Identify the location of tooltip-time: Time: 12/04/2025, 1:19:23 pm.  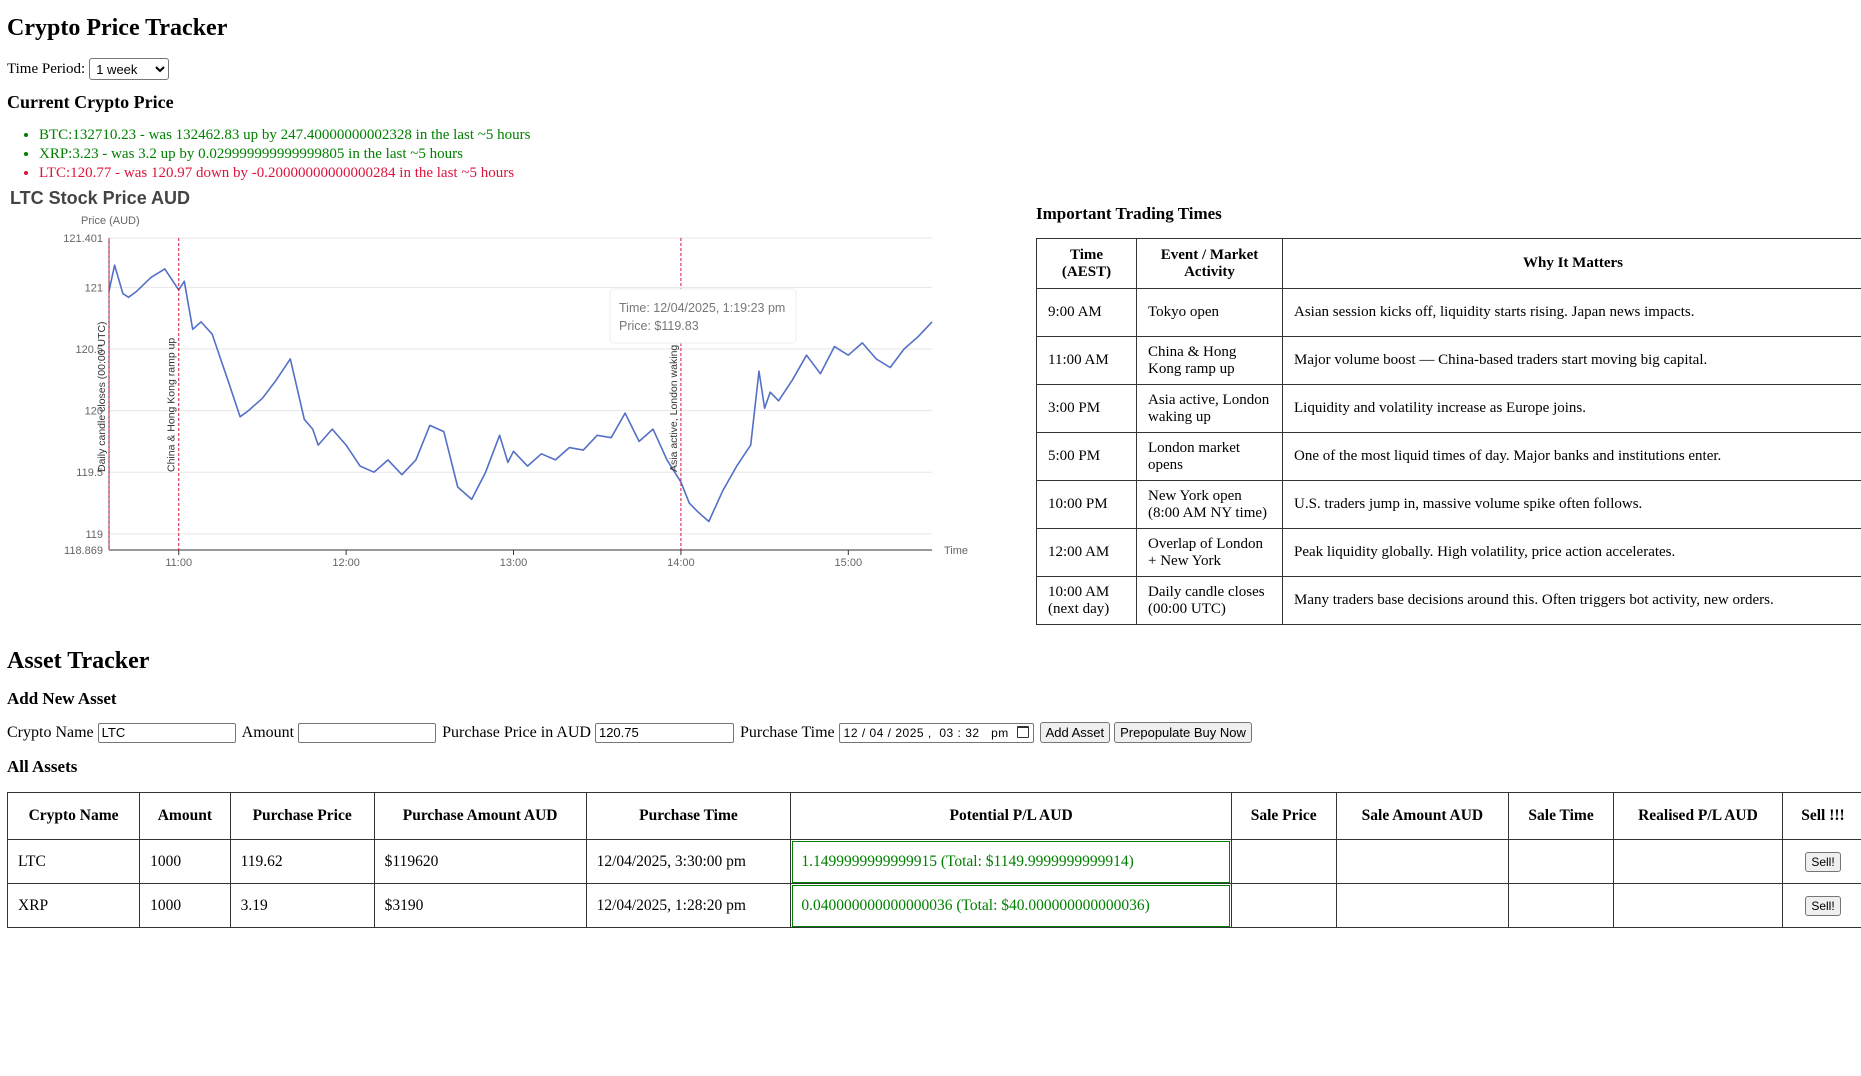
(702, 308).